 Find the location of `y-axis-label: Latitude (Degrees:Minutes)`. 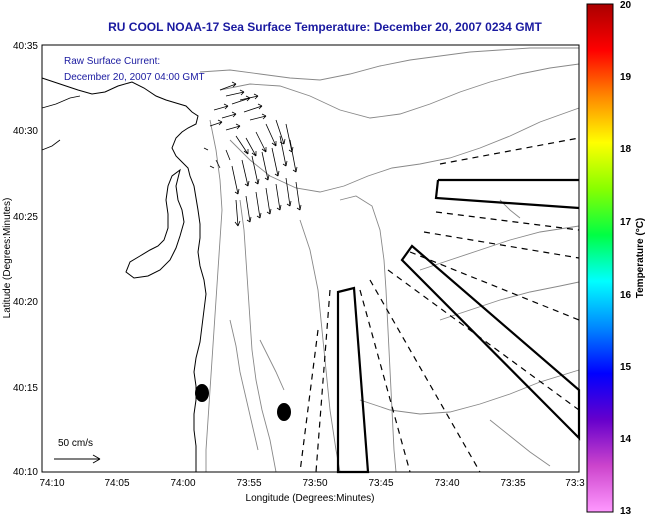

y-axis-label: Latitude (Degrees:Minutes) is located at coordinates (7, 258).